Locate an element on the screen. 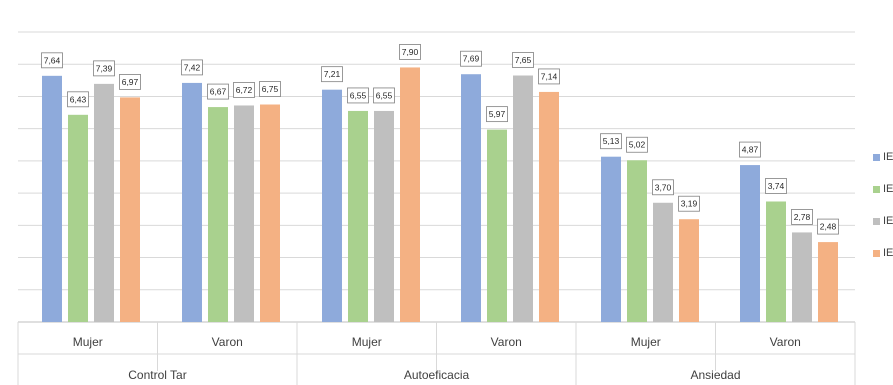  data-label-ie1-5: 5,13 is located at coordinates (611, 141).